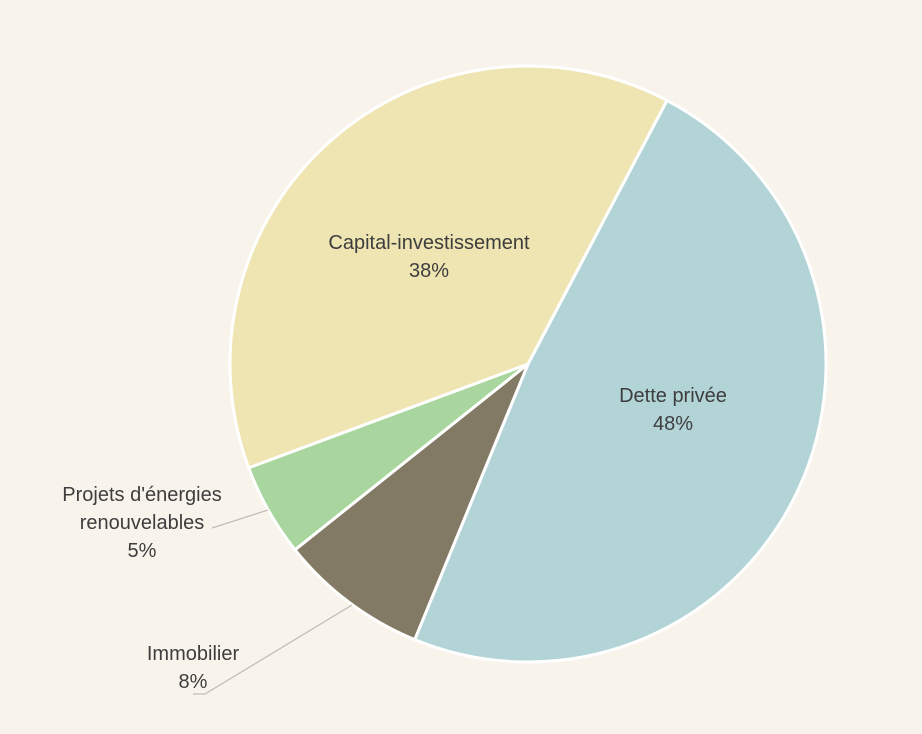 The width and height of the screenshot is (922, 734). Describe the element at coordinates (411, 502) in the screenshot. I see `pie-slice-immobilier` at that location.